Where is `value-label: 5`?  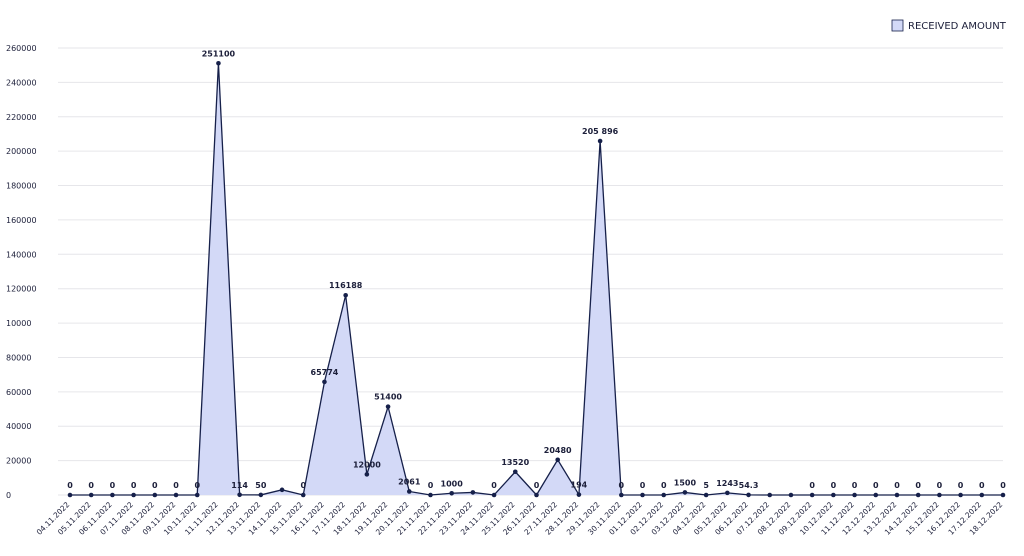
value-label: 5 is located at coordinates (706, 485).